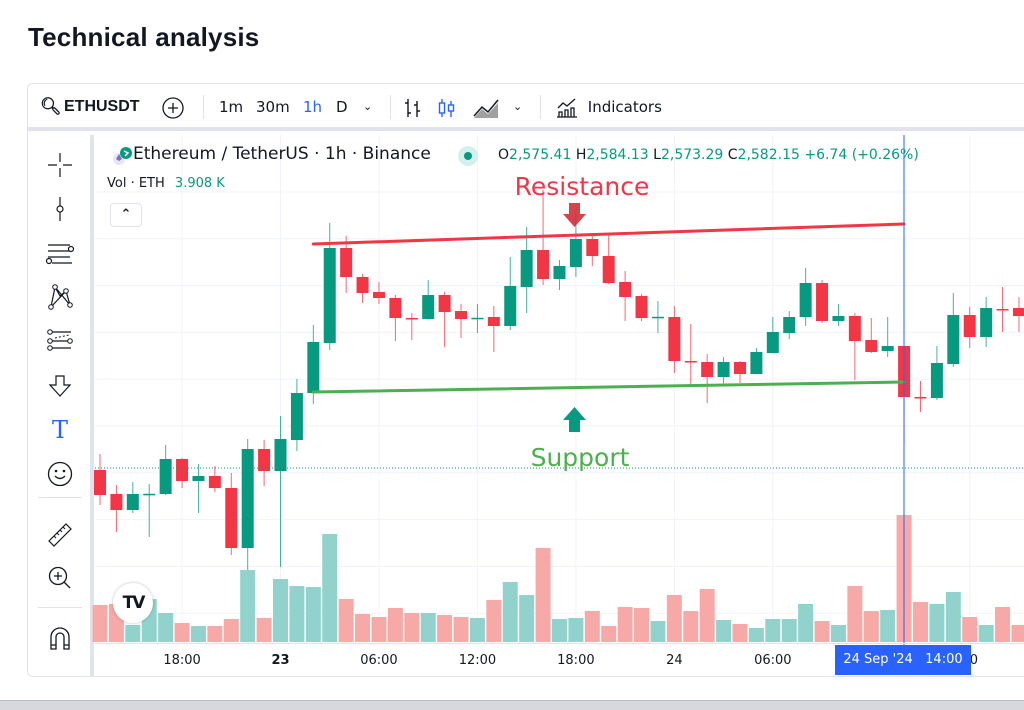 The height and width of the screenshot is (710, 1024). I want to click on interval-30m: 30m, so click(273, 107).